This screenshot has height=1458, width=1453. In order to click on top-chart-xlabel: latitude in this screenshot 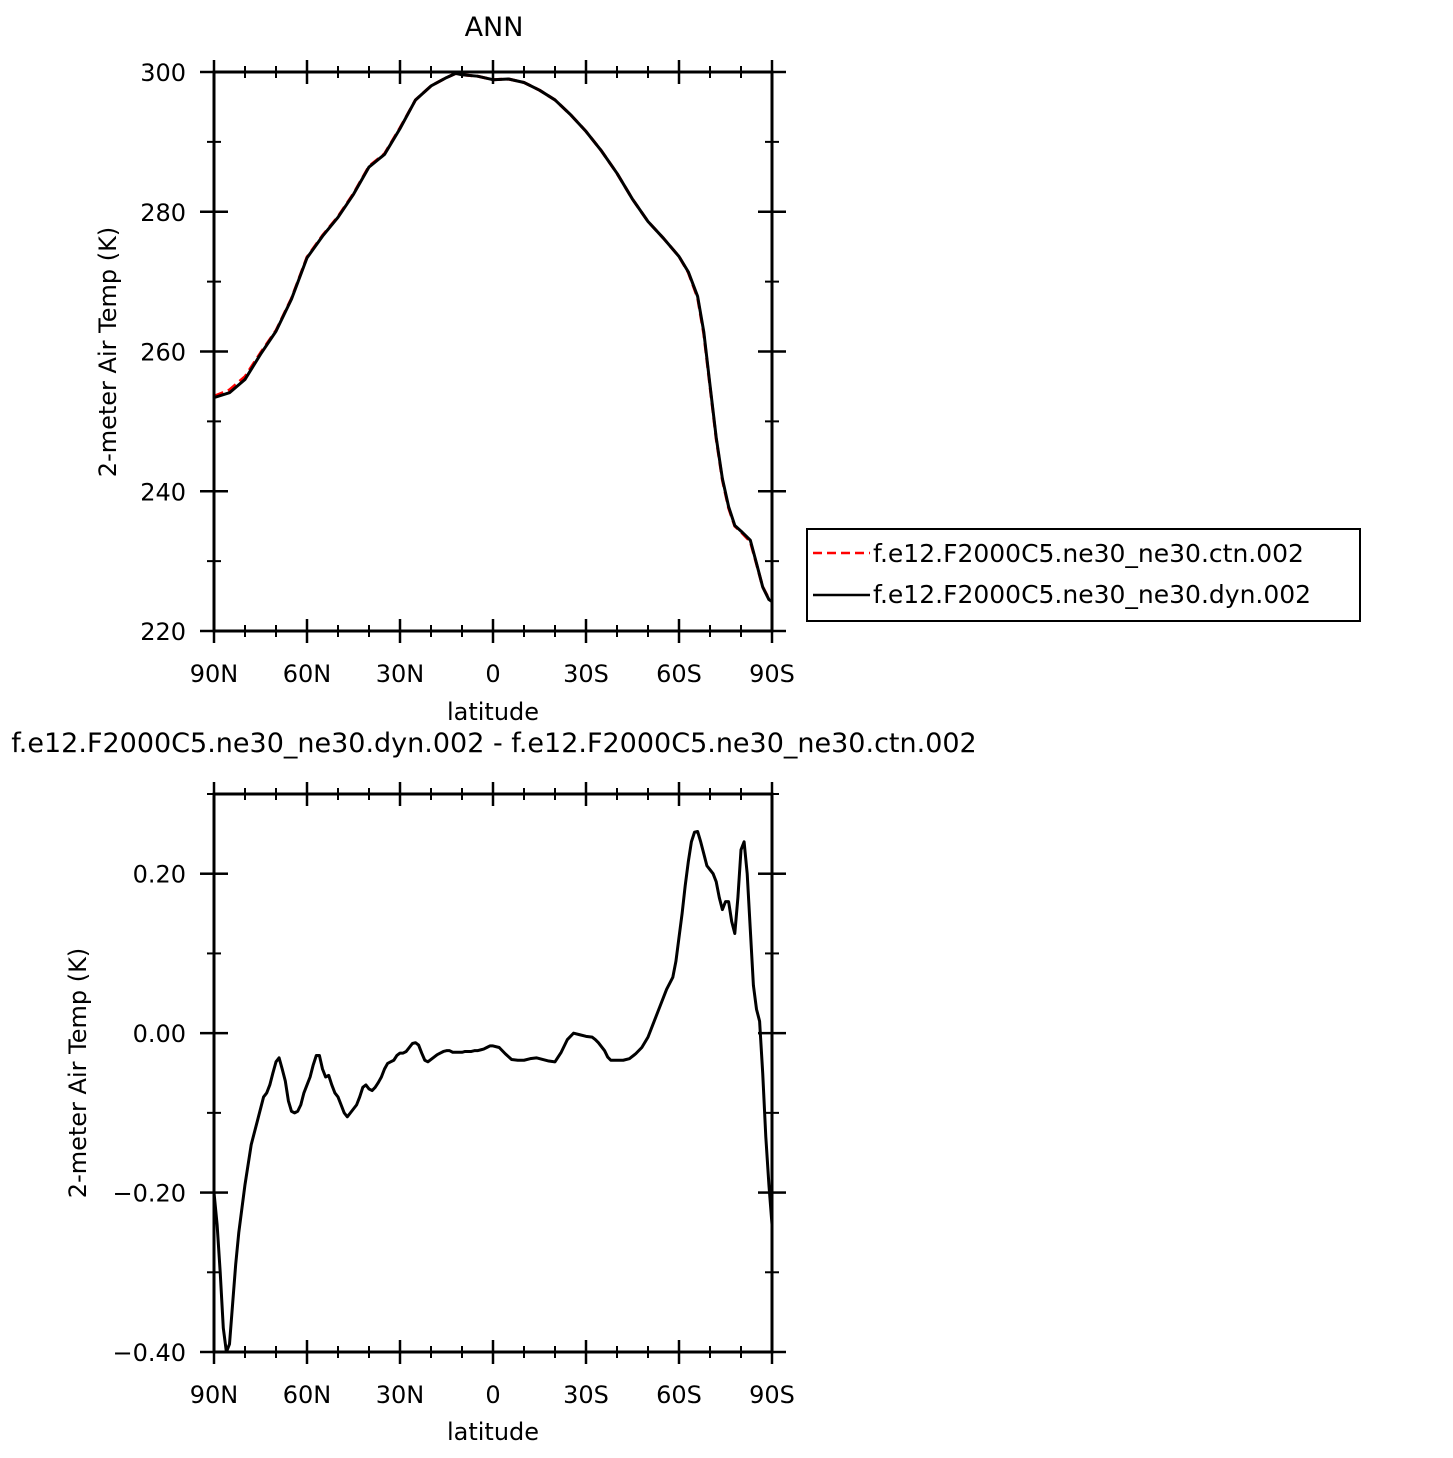, I will do `click(493, 712)`.